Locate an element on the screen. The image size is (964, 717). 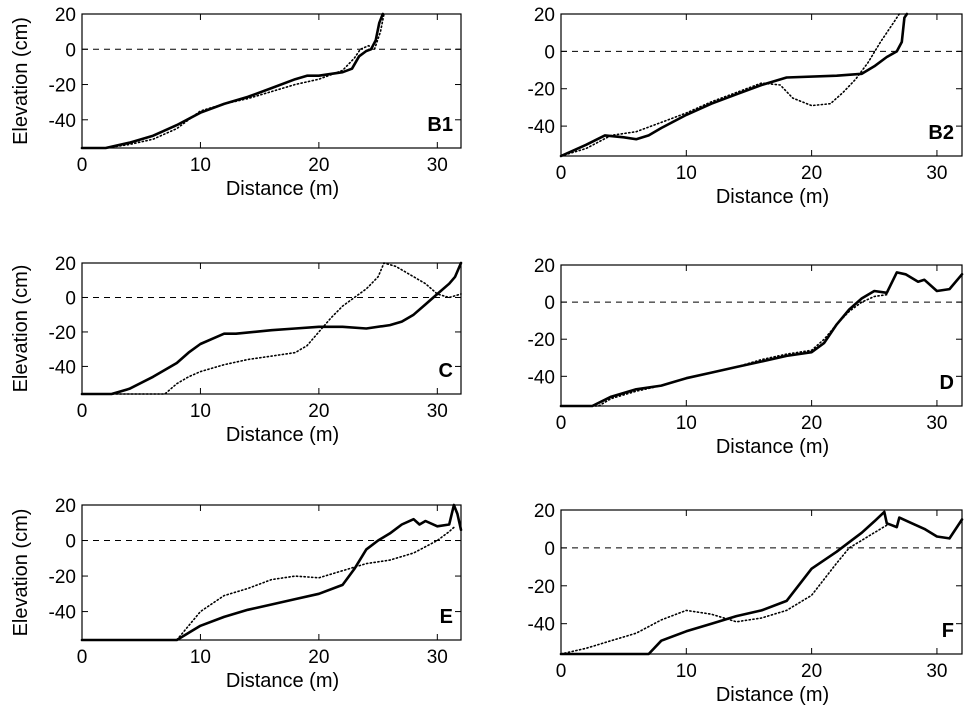
panel-label: B2 is located at coordinates (941, 133).